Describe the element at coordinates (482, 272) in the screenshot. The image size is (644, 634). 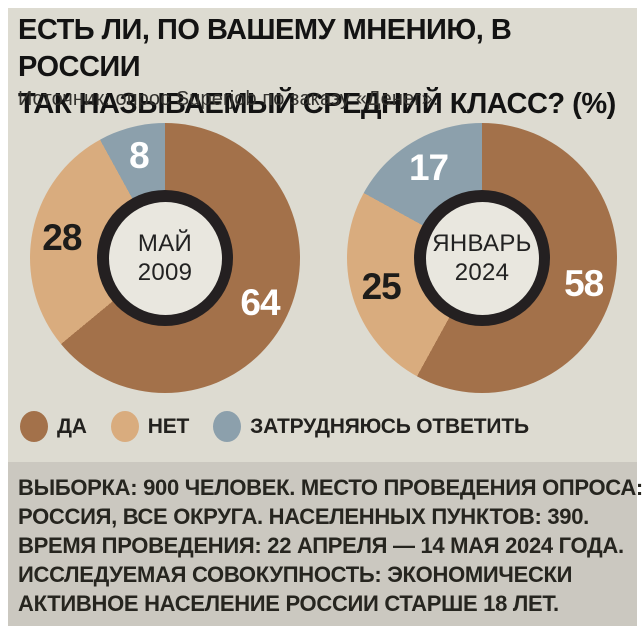
I see `chart-center-label-line: 2024` at that location.